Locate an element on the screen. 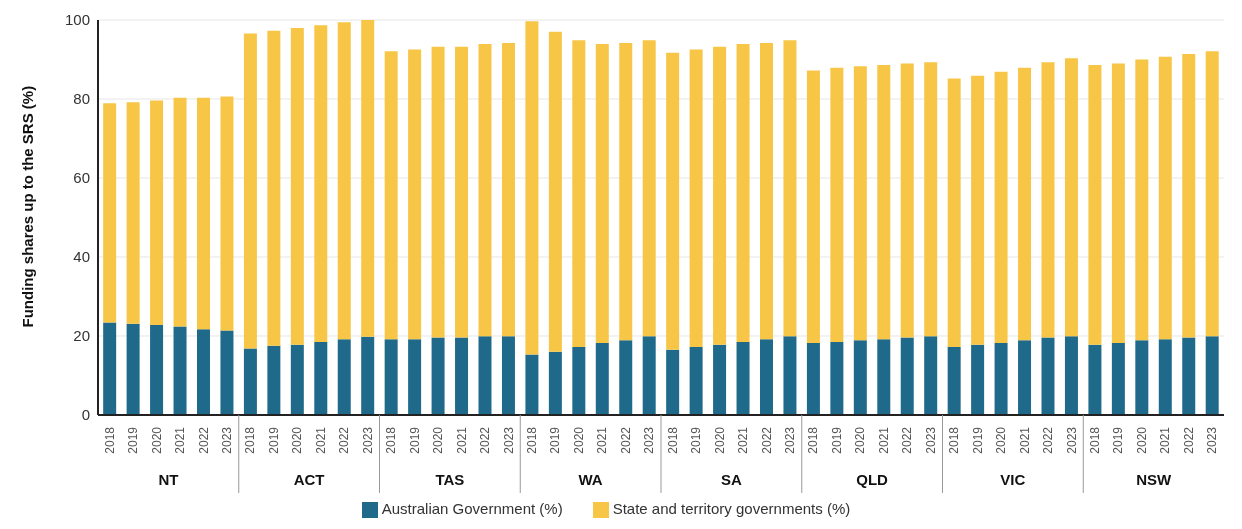 The width and height of the screenshot is (1242, 529). y-tick-label: 0 is located at coordinates (85, 415).